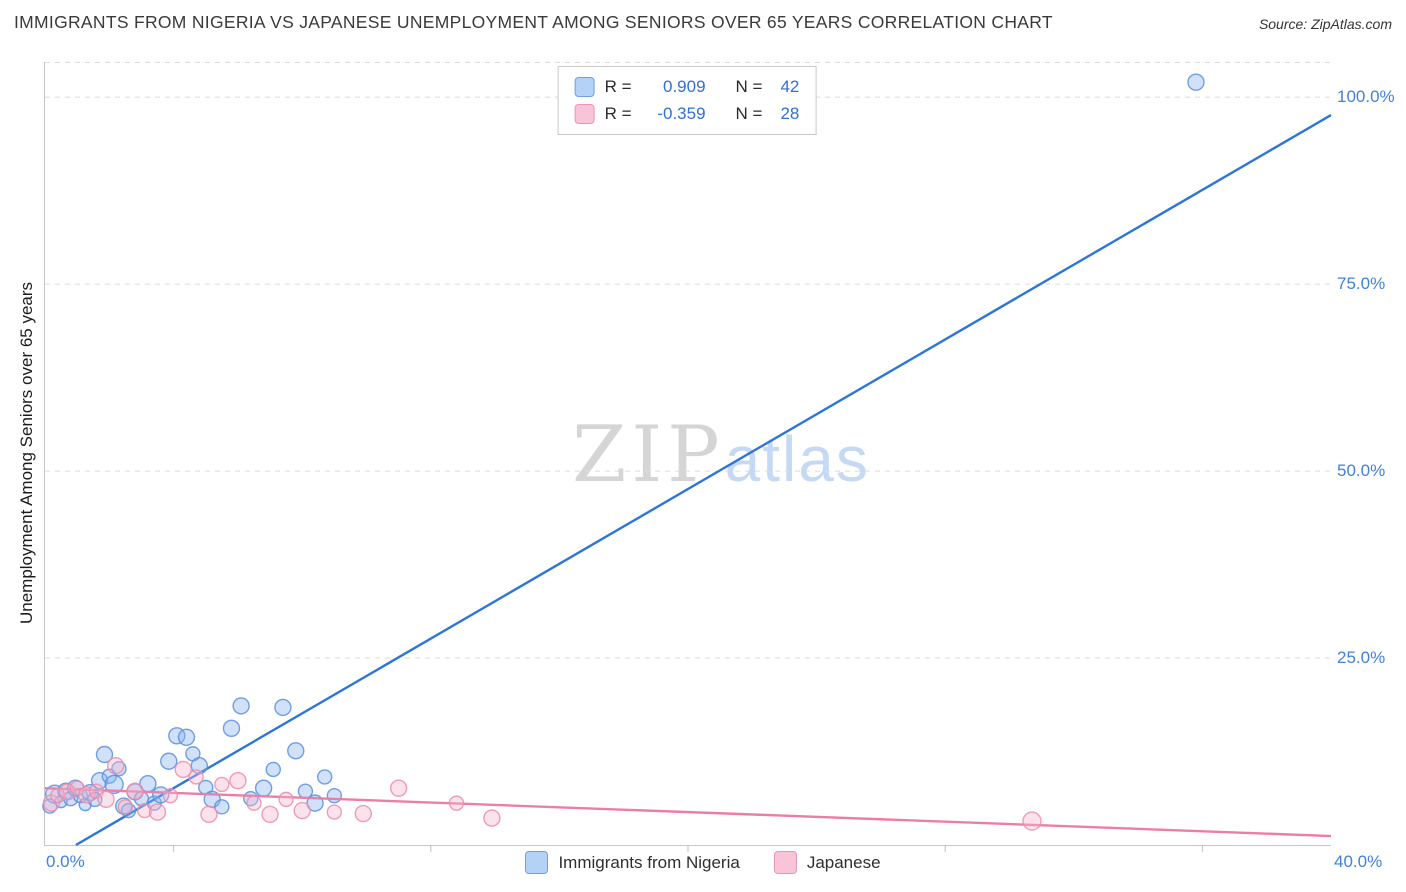  Describe the element at coordinates (537, 862) in the screenshot. I see `nigeria-legend-swatch` at that location.